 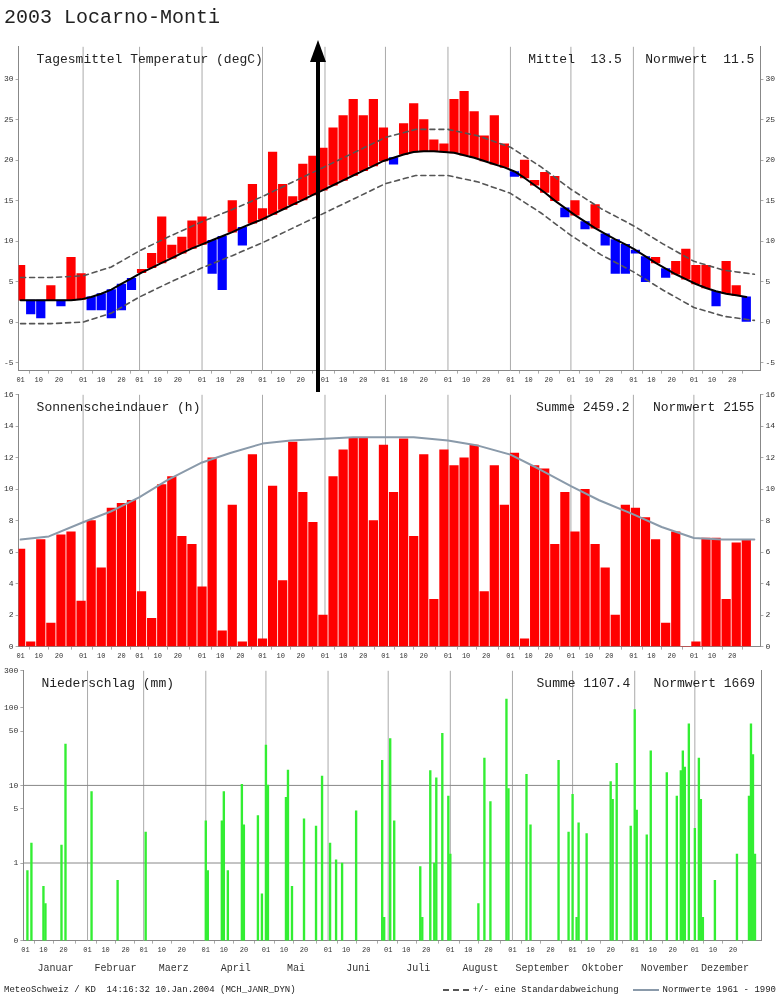 What do you see at coordinates (641, 59) in the screenshot?
I see `annotation: Mittel 13.5 Normwert 11.5` at bounding box center [641, 59].